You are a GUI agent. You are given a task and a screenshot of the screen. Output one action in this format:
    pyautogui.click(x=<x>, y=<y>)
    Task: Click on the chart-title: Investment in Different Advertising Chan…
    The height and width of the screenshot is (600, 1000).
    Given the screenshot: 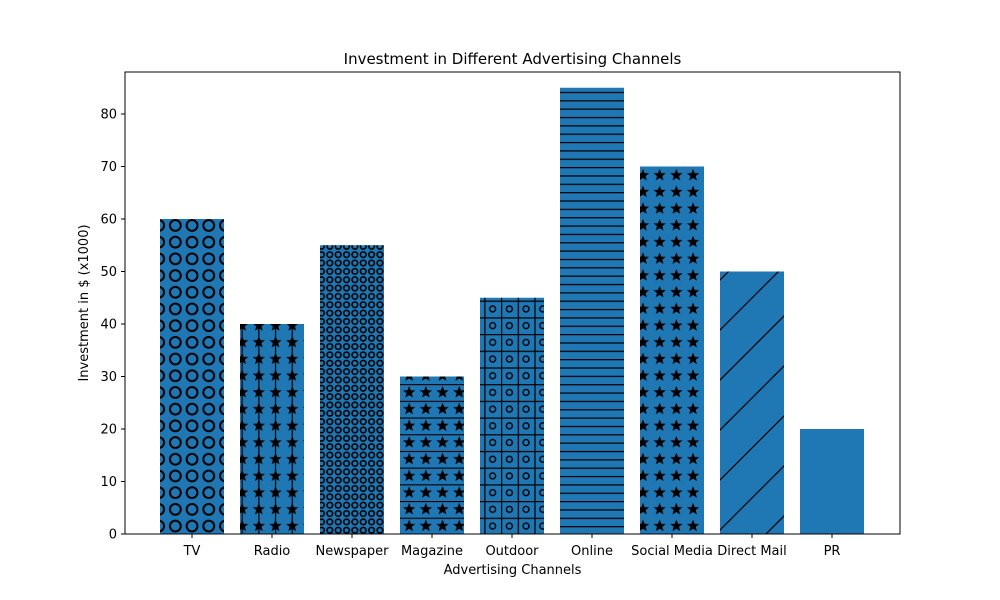 What is the action you would take?
    pyautogui.click(x=513, y=59)
    